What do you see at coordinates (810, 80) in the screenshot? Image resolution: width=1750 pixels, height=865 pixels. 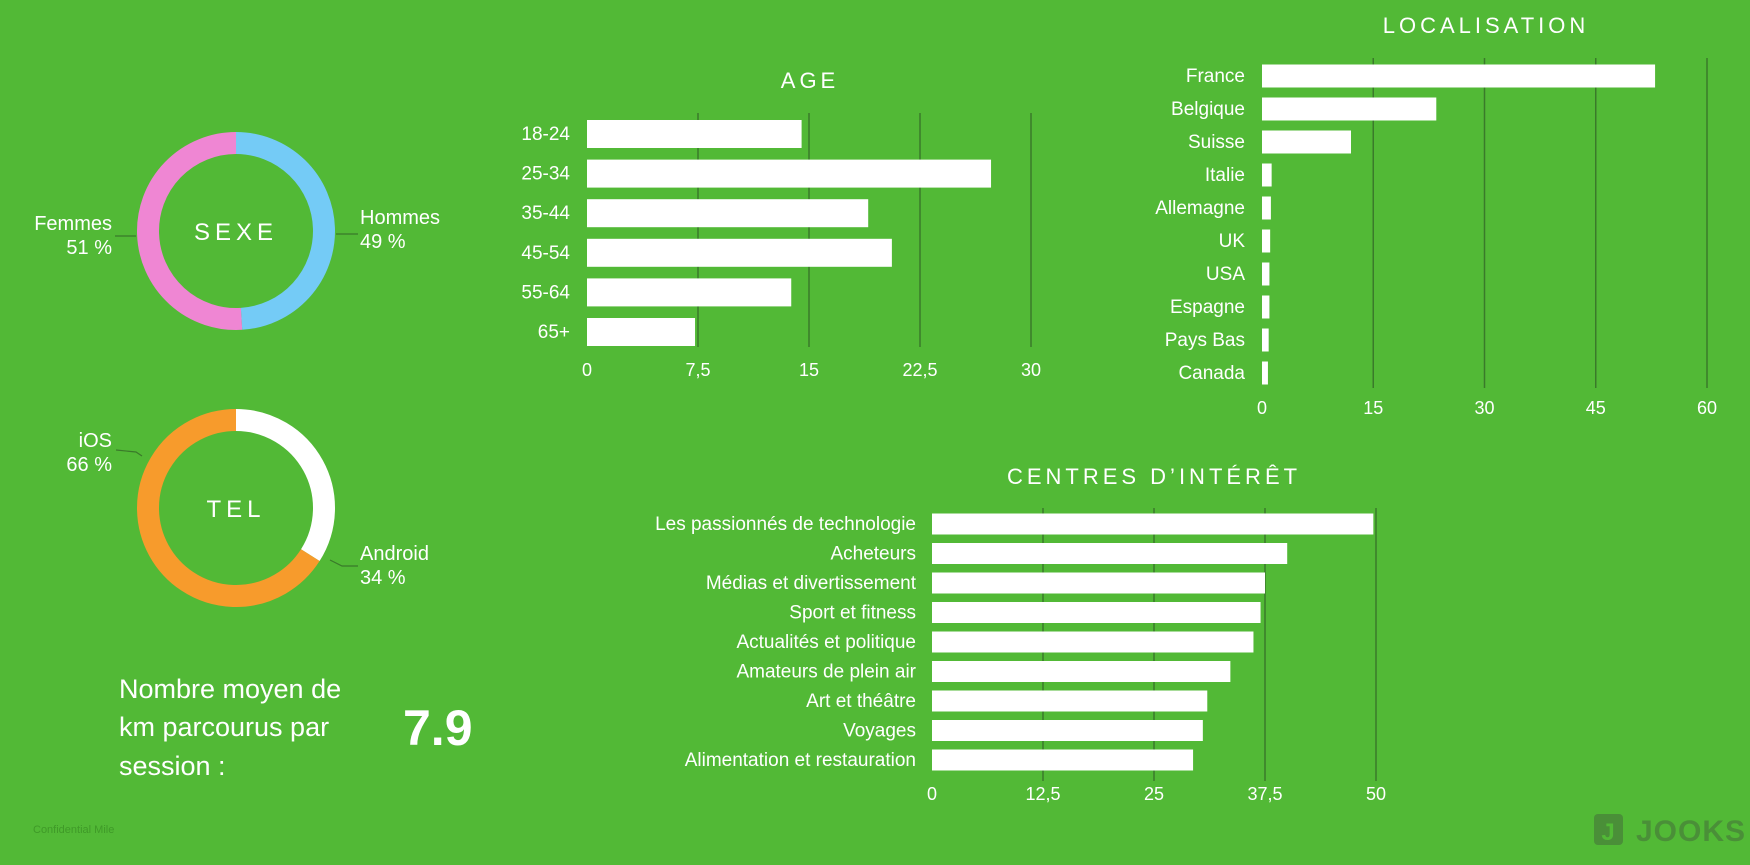 I see `chart-title: AGE` at bounding box center [810, 80].